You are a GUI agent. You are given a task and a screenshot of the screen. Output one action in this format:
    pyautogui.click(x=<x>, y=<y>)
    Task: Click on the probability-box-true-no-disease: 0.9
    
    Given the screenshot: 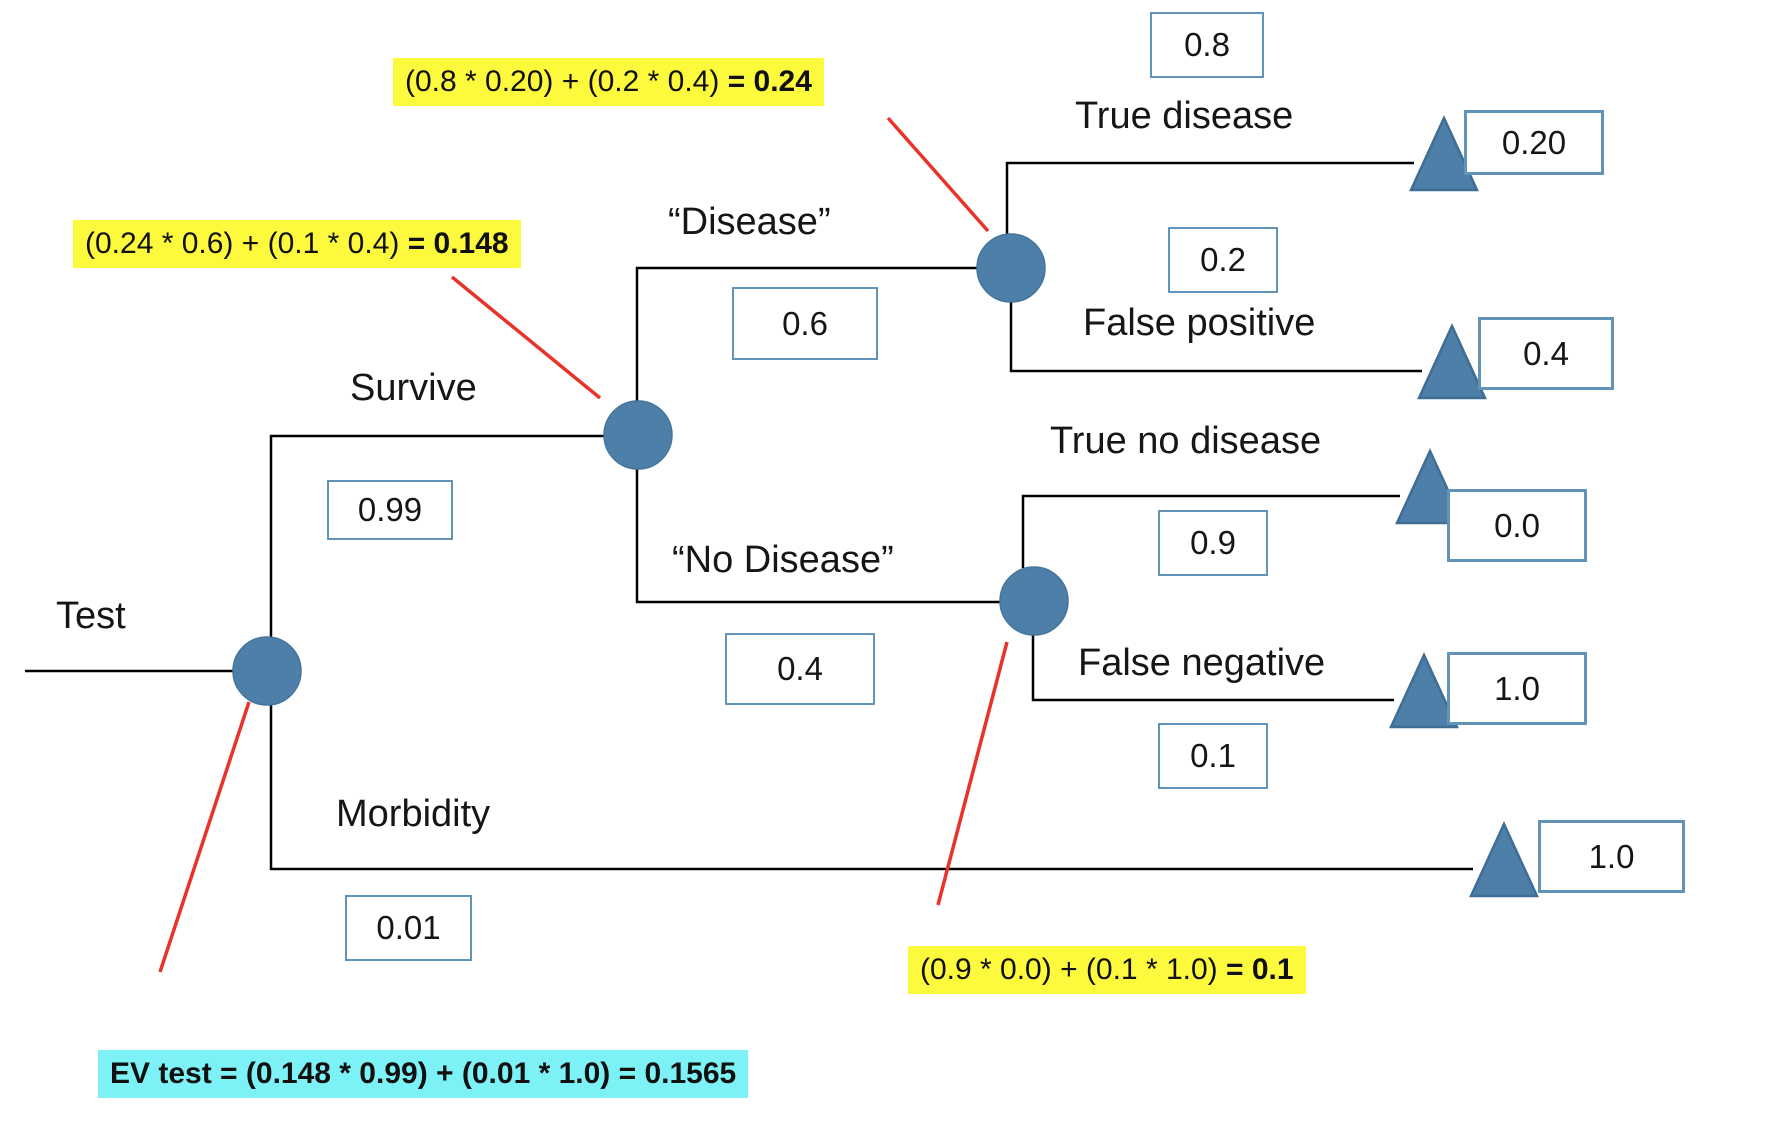 What is the action you would take?
    pyautogui.click(x=1213, y=543)
    